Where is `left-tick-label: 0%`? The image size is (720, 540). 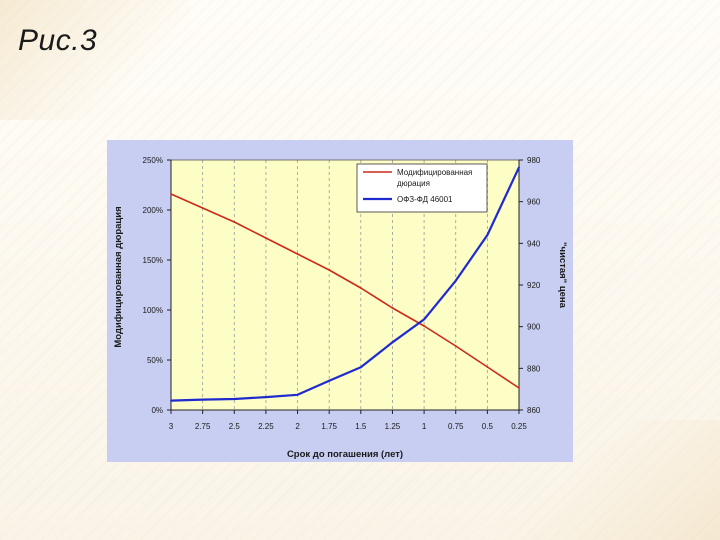
left-tick-label: 0% is located at coordinates (157, 410).